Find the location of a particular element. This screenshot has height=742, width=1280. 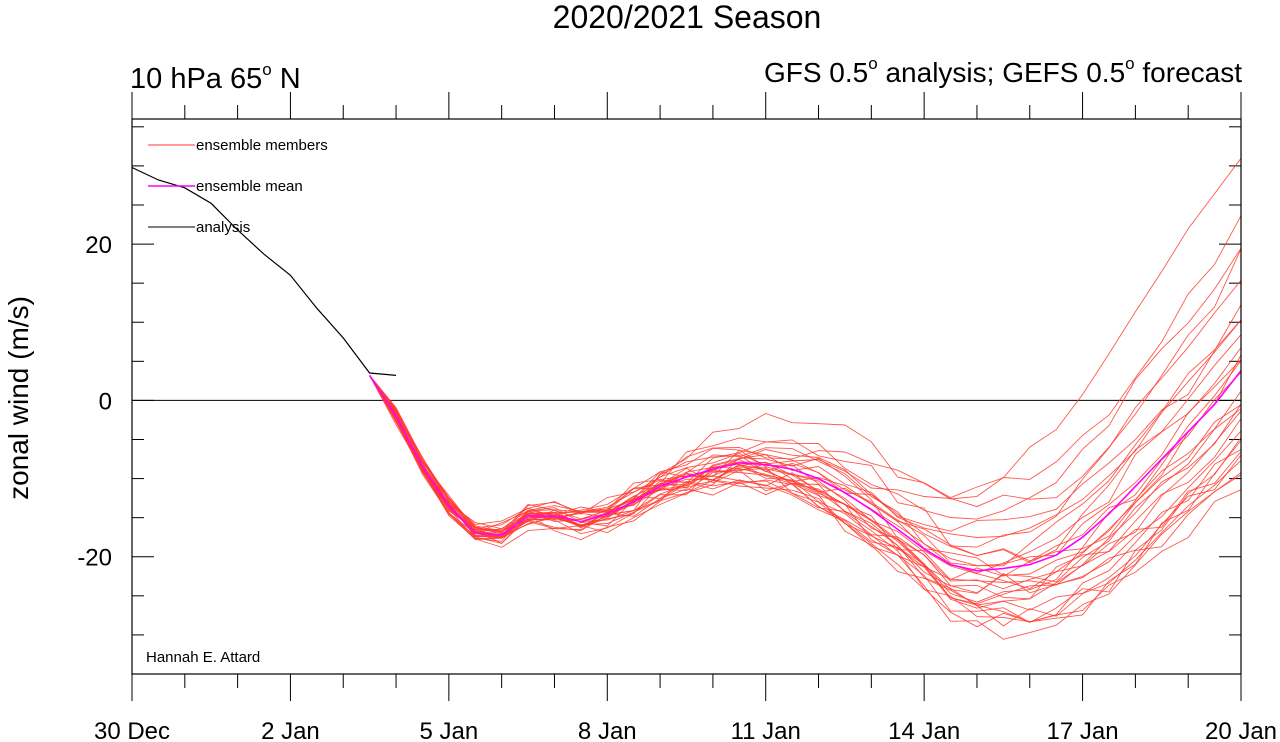

legend-label-analysis: analysis is located at coordinates (223, 227).